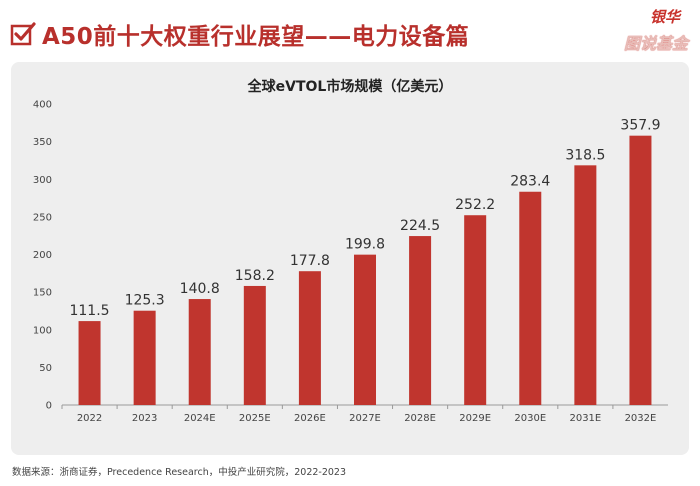 This screenshot has height=486, width=700. Describe the element at coordinates (530, 418) in the screenshot. I see `x-tick-label: 2030E` at that location.